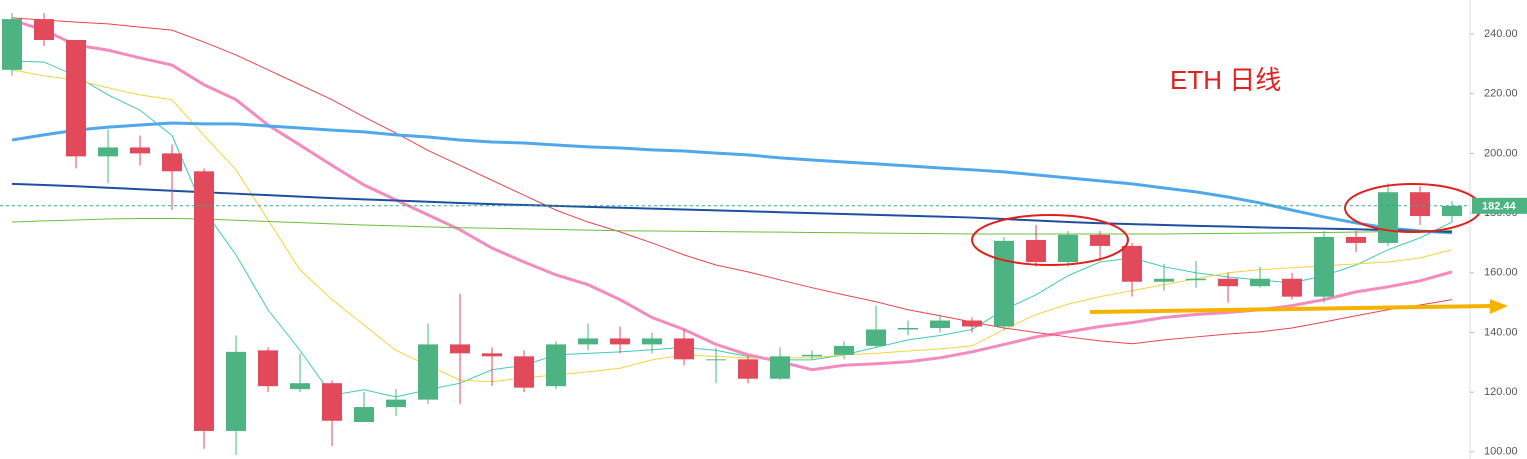 The image size is (1527, 459). What do you see at coordinates (1501, 452) in the screenshot?
I see `y-tick-label: 100.00` at bounding box center [1501, 452].